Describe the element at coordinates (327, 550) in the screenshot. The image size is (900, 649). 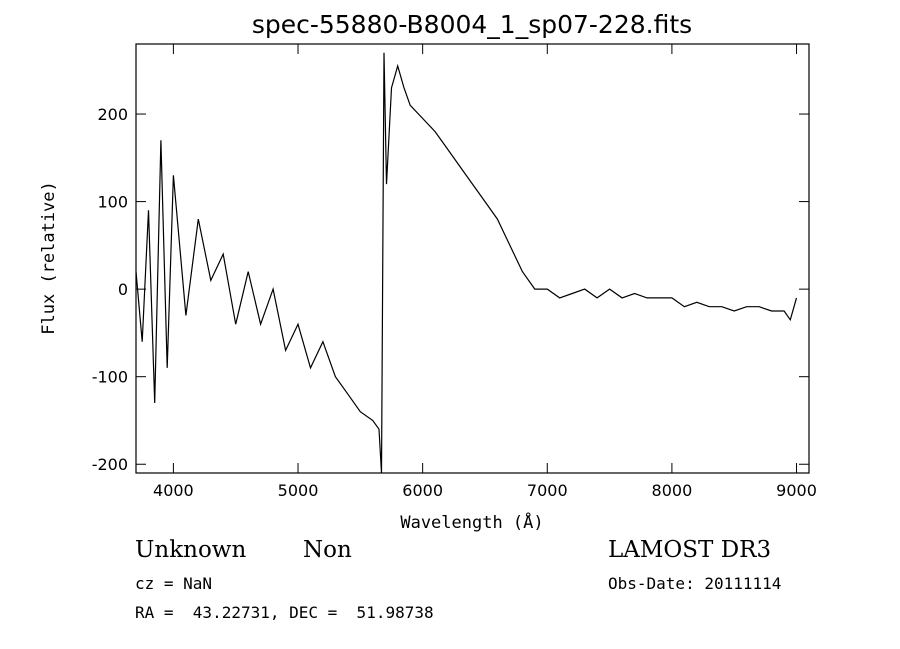
I see `spectral-subclass: Non` at that location.